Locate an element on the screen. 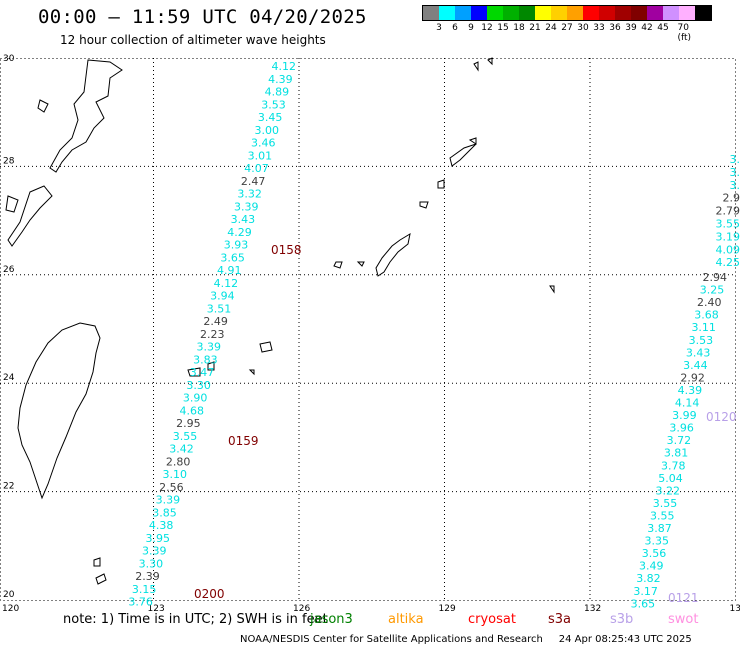 The height and width of the screenshot is (650, 740). wave-height-value: 2.80 is located at coordinates (178, 461).